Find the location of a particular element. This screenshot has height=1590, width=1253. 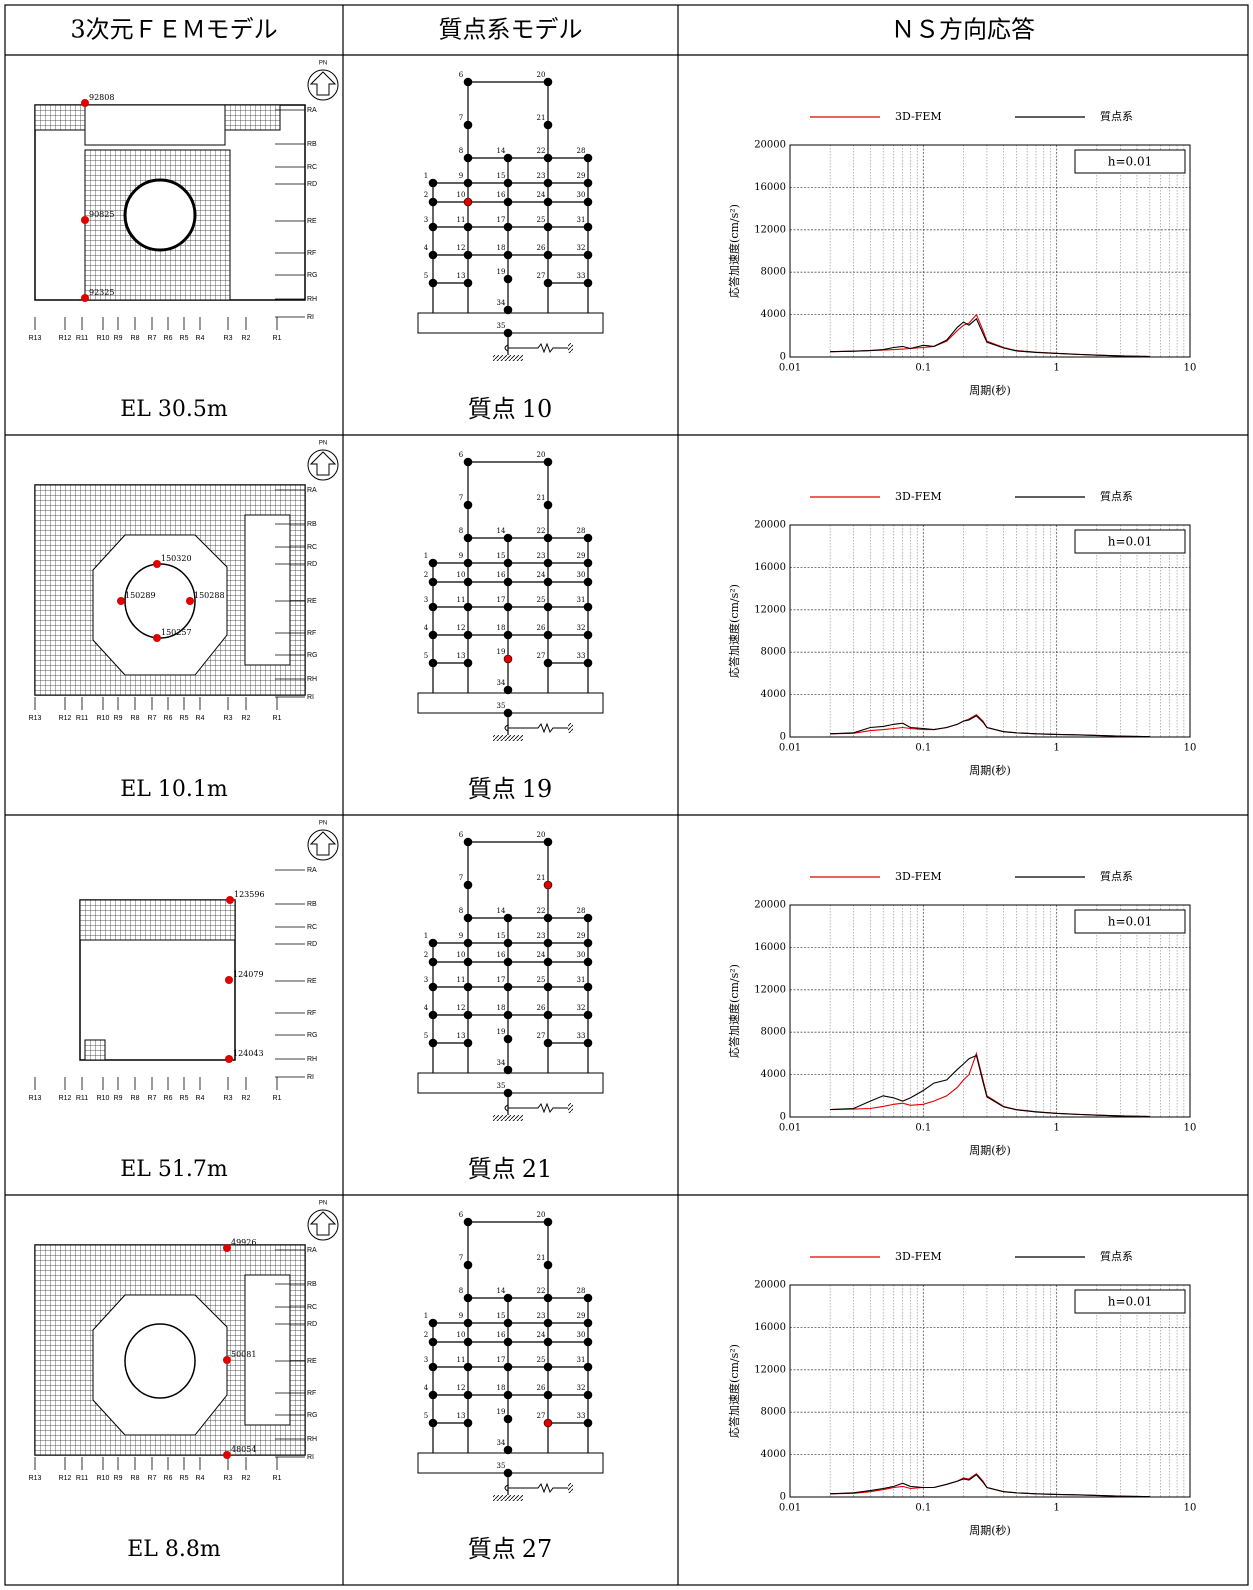

grid-col-label: R10 is located at coordinates (103, 1478).